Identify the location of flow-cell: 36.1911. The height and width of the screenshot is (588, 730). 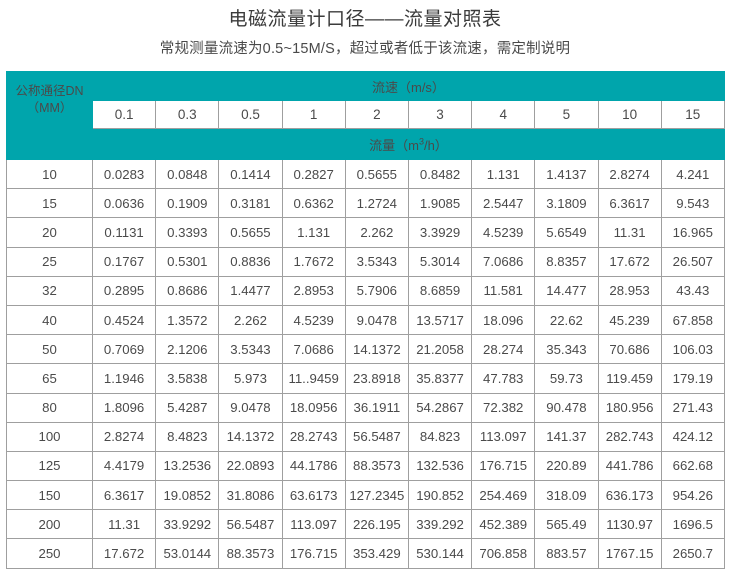
(376, 407).